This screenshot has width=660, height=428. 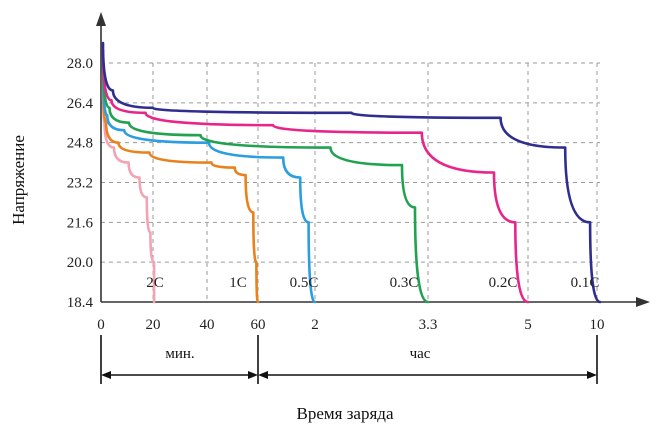 I want to click on y-tick-label: 24.8, so click(x=80, y=144).